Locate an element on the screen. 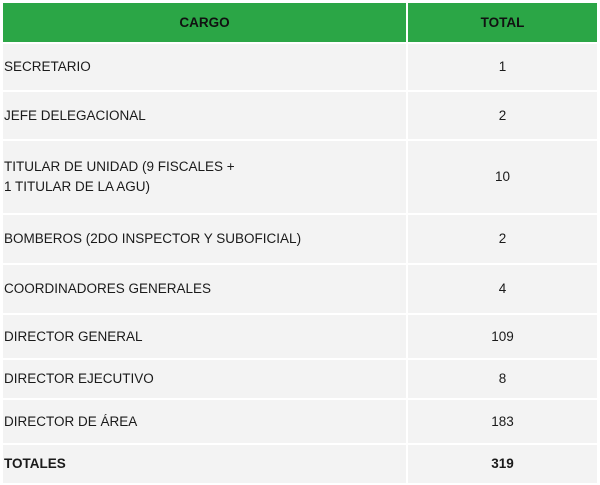 The width and height of the screenshot is (600, 485). totals-label: TOTALES is located at coordinates (205, 465).